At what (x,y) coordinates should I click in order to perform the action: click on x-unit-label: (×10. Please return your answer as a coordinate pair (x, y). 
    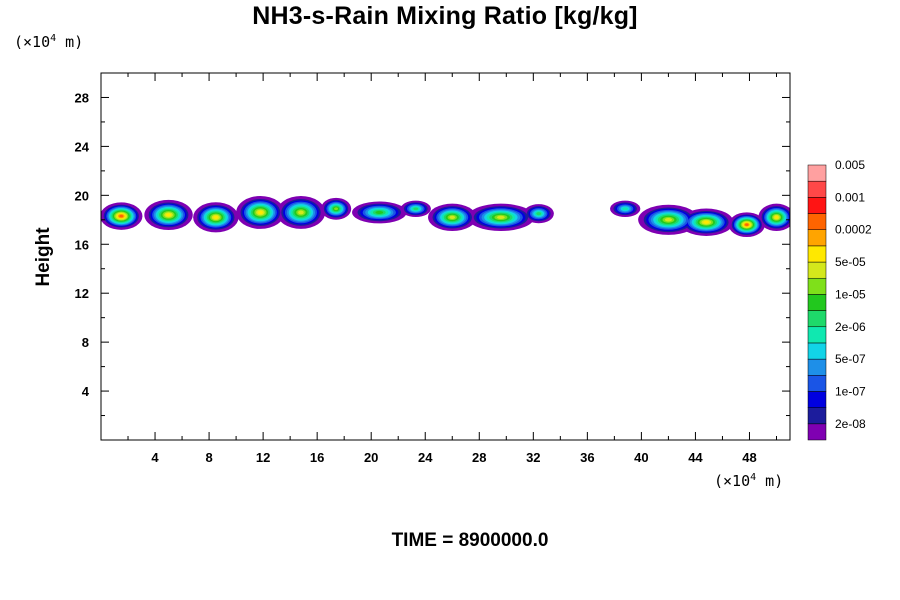
    Looking at the image, I should click on (732, 481).